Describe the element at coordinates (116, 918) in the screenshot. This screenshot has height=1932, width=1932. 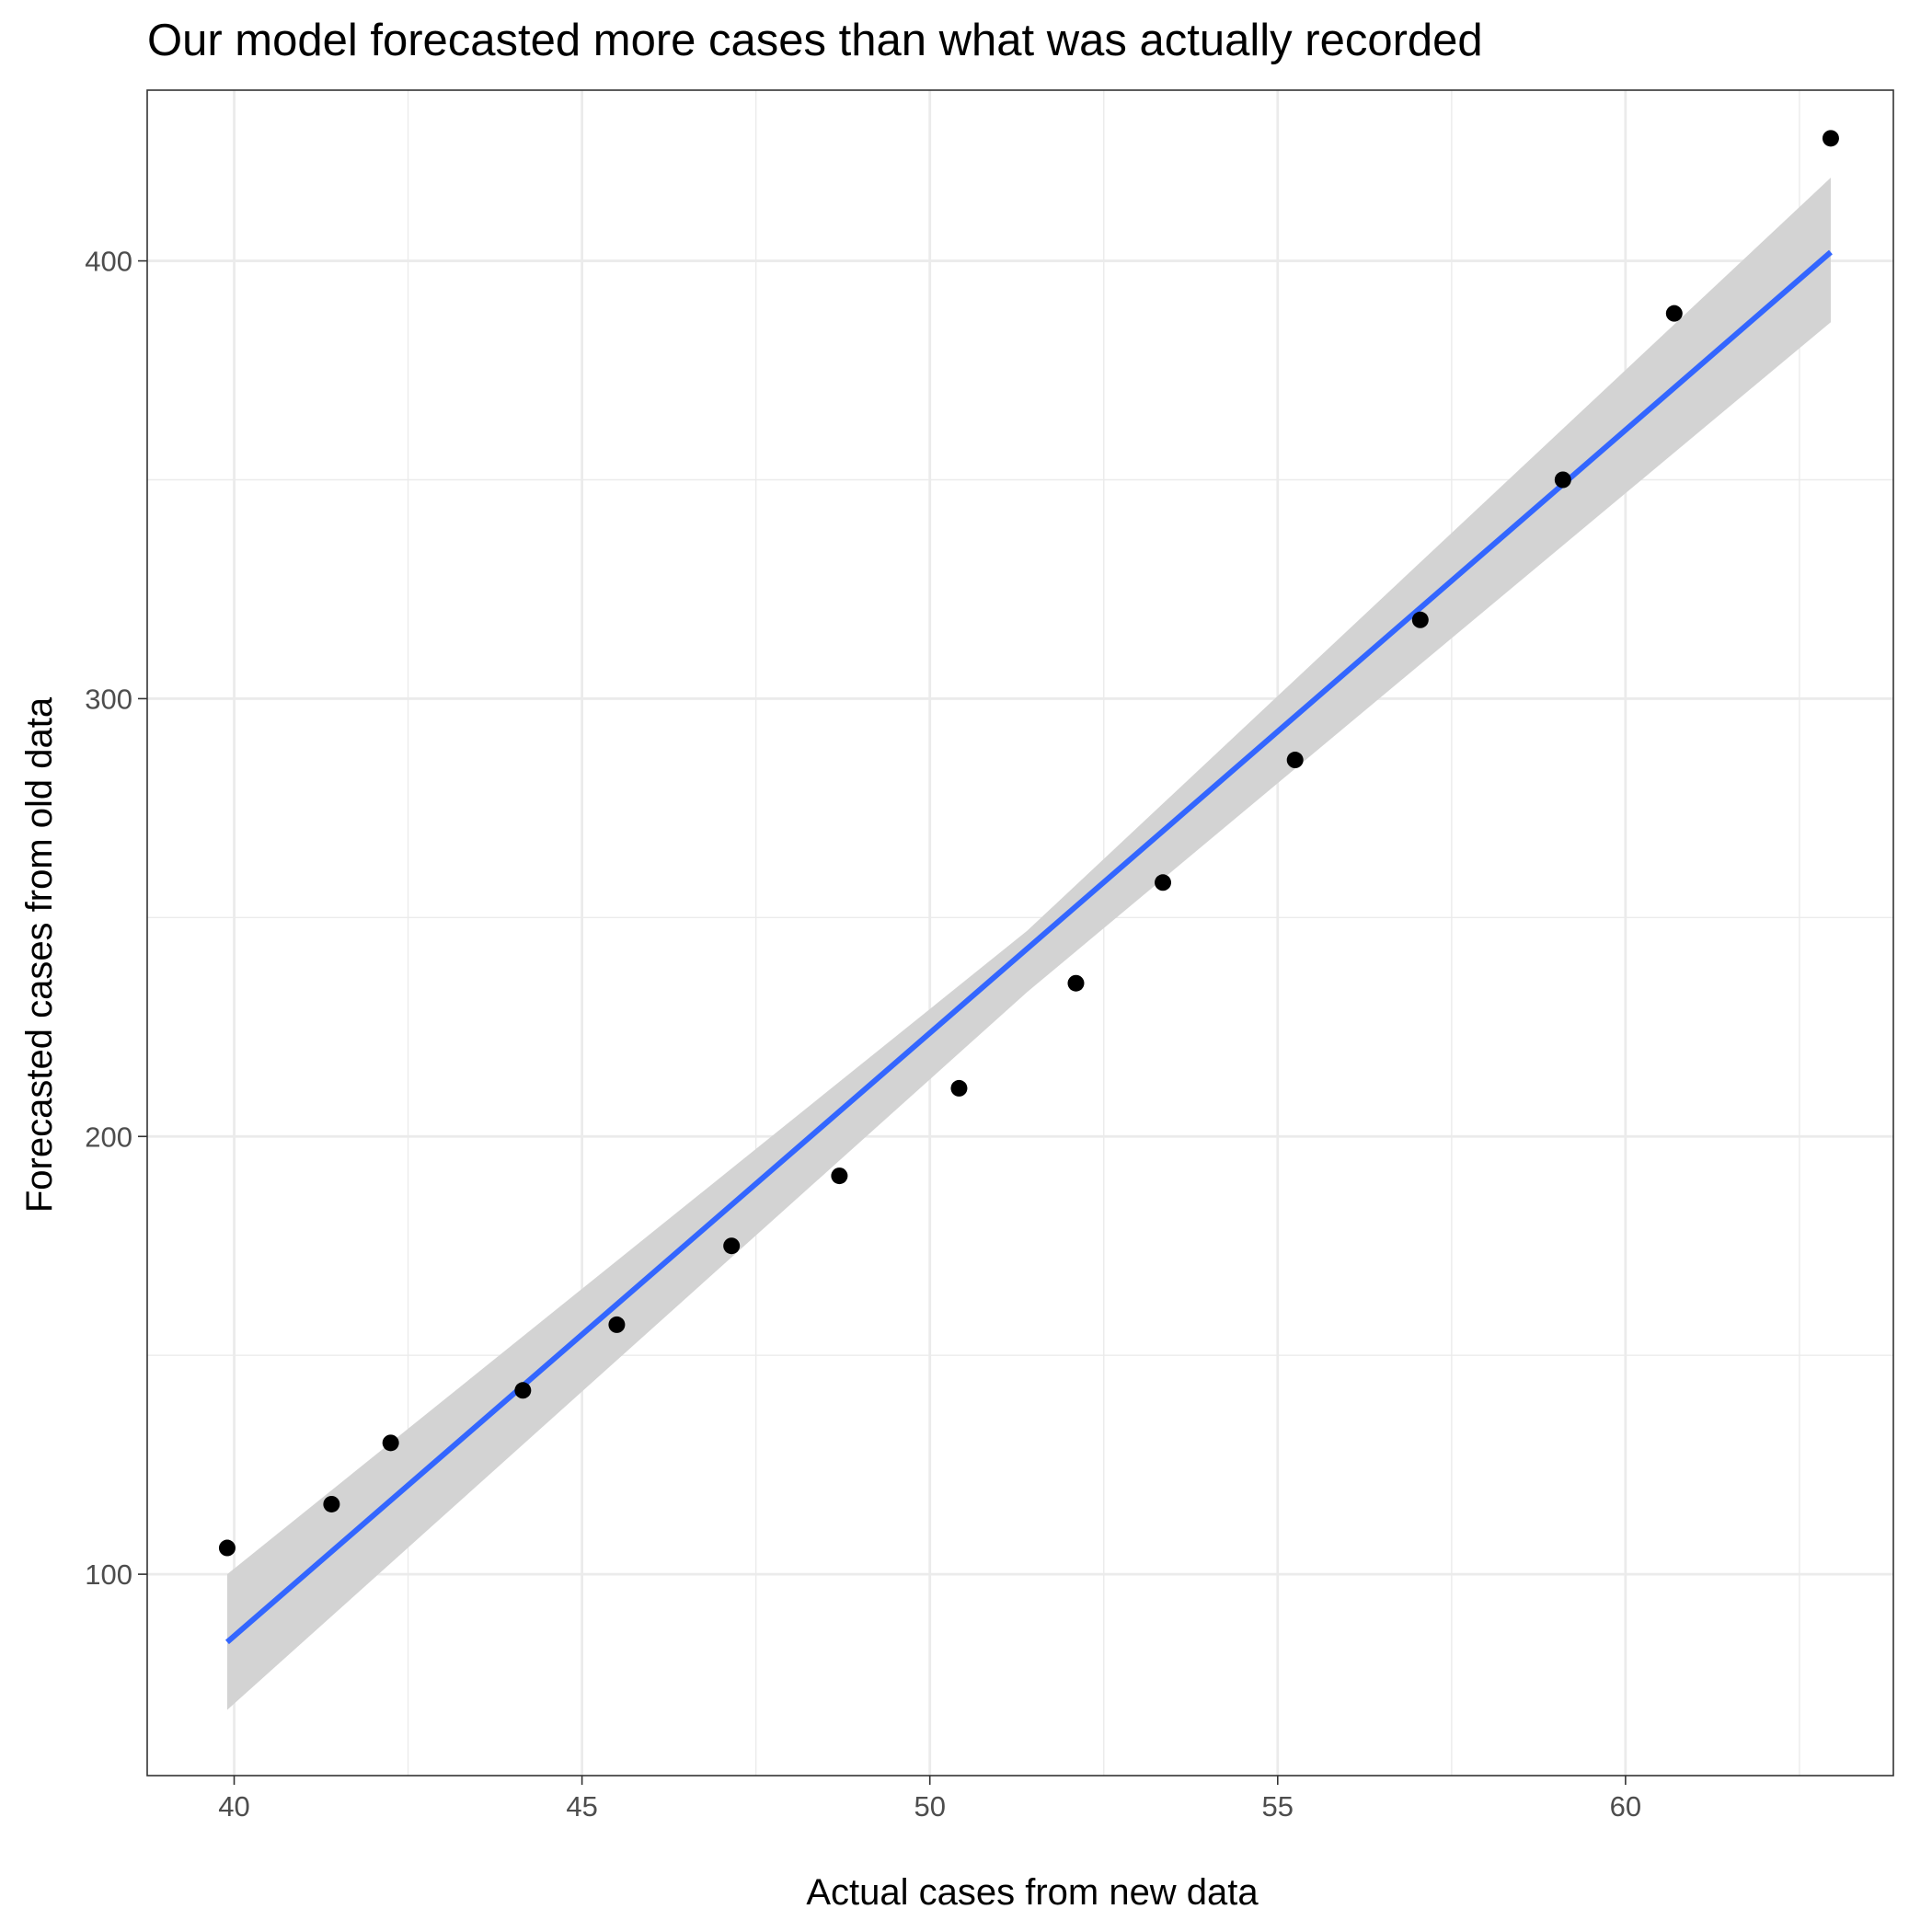
I see `y-axis: 100 200 300 400` at that location.